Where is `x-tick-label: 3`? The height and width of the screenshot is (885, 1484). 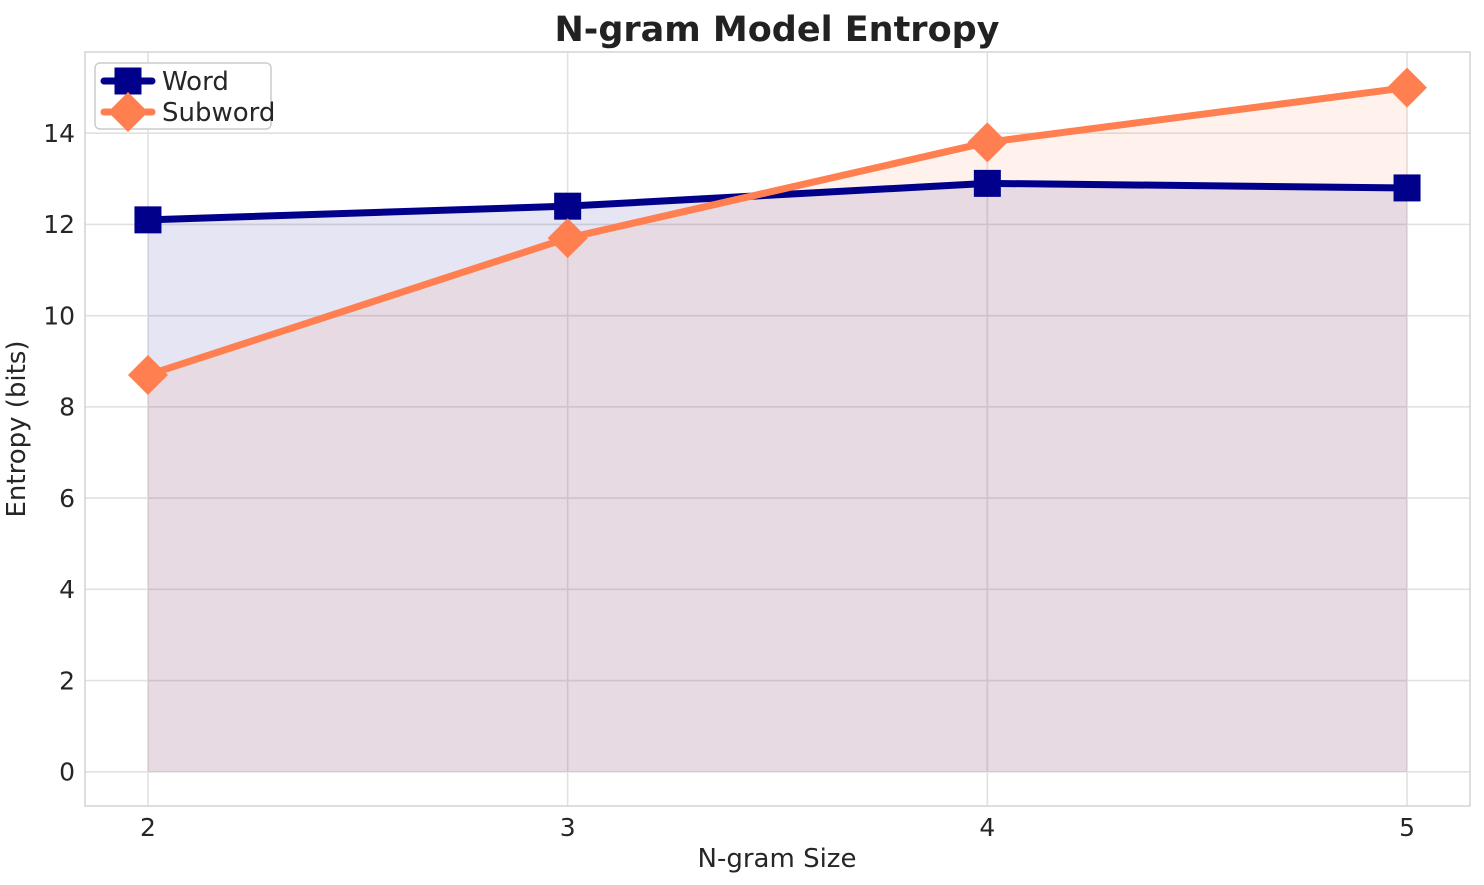 x-tick-label: 3 is located at coordinates (568, 827).